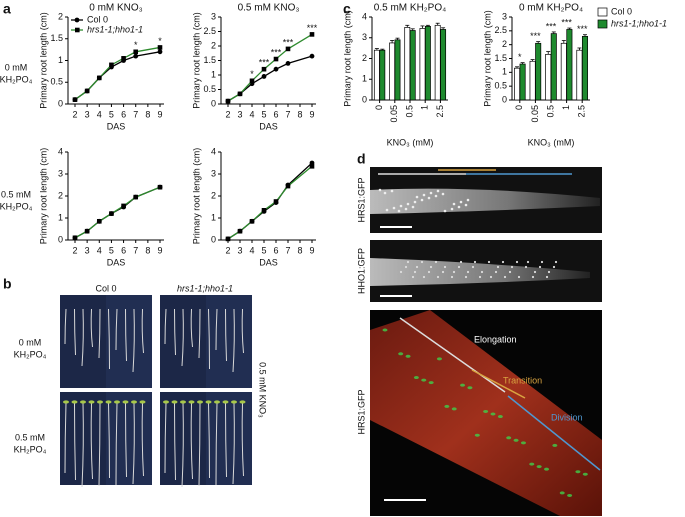 The height and width of the screenshot is (517, 685). Describe the element at coordinates (7, 284) in the screenshot. I see `panel-label: b` at that location.